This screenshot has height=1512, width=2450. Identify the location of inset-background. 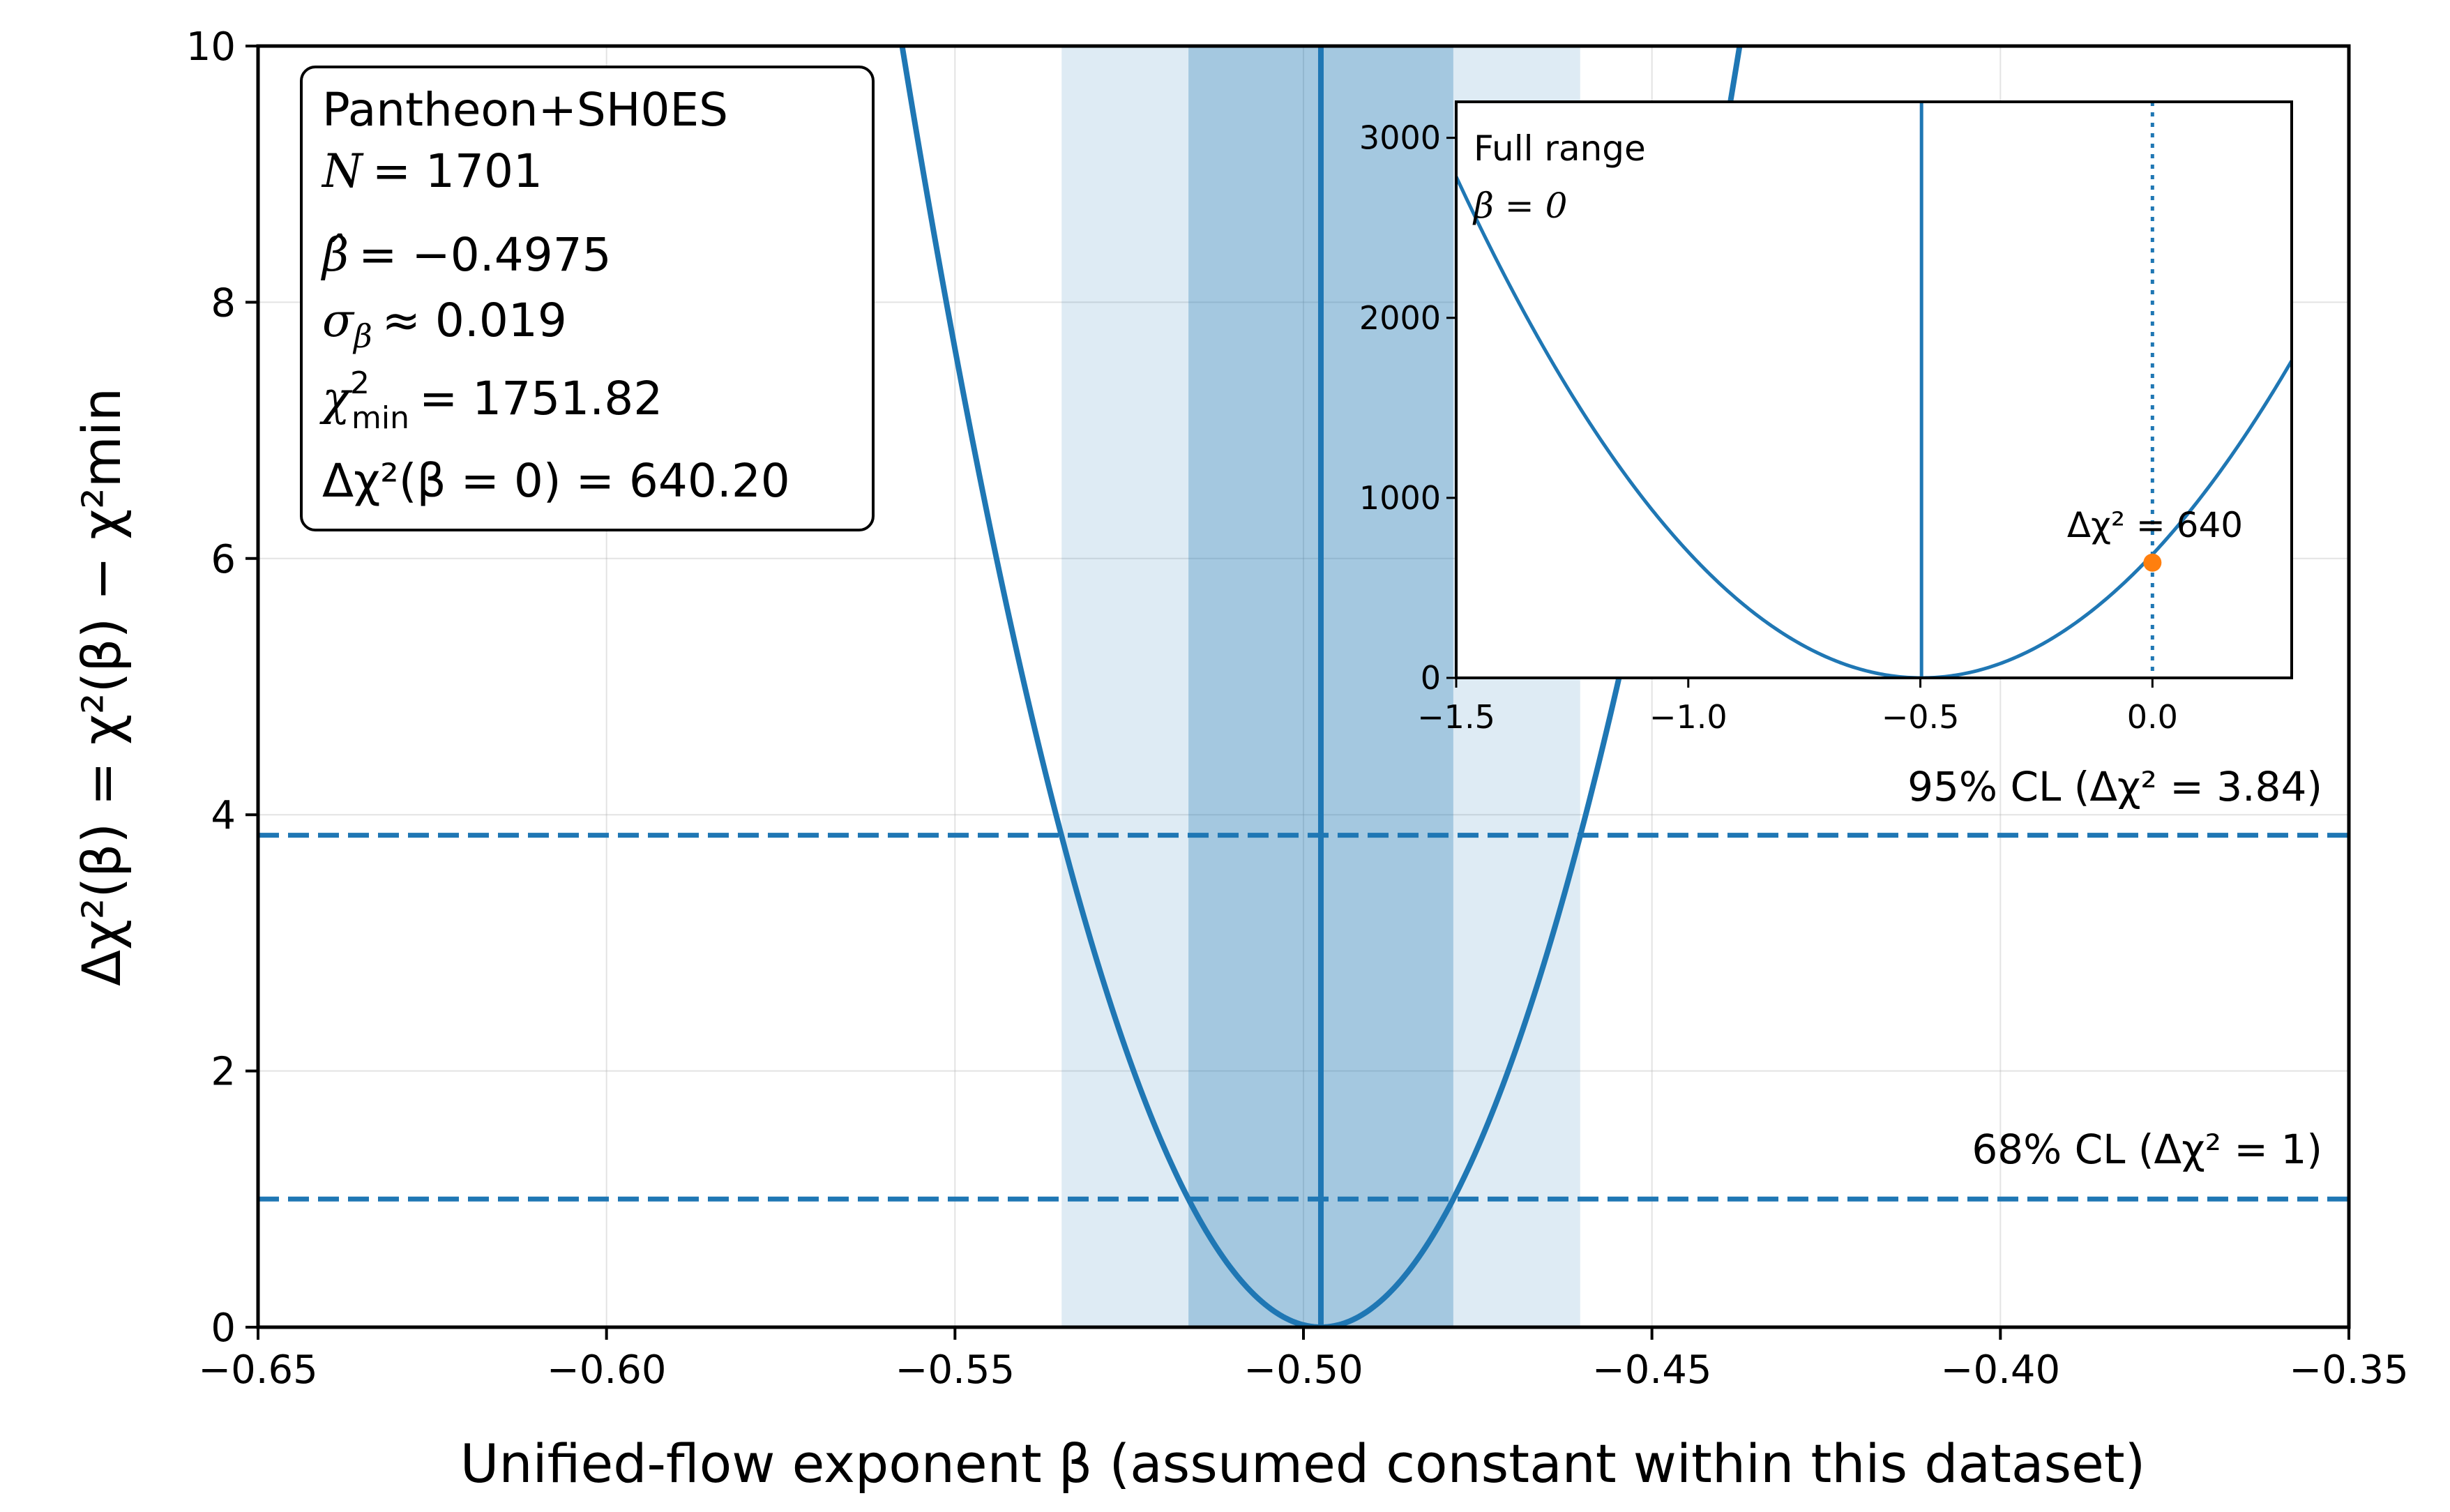
(1874, 390).